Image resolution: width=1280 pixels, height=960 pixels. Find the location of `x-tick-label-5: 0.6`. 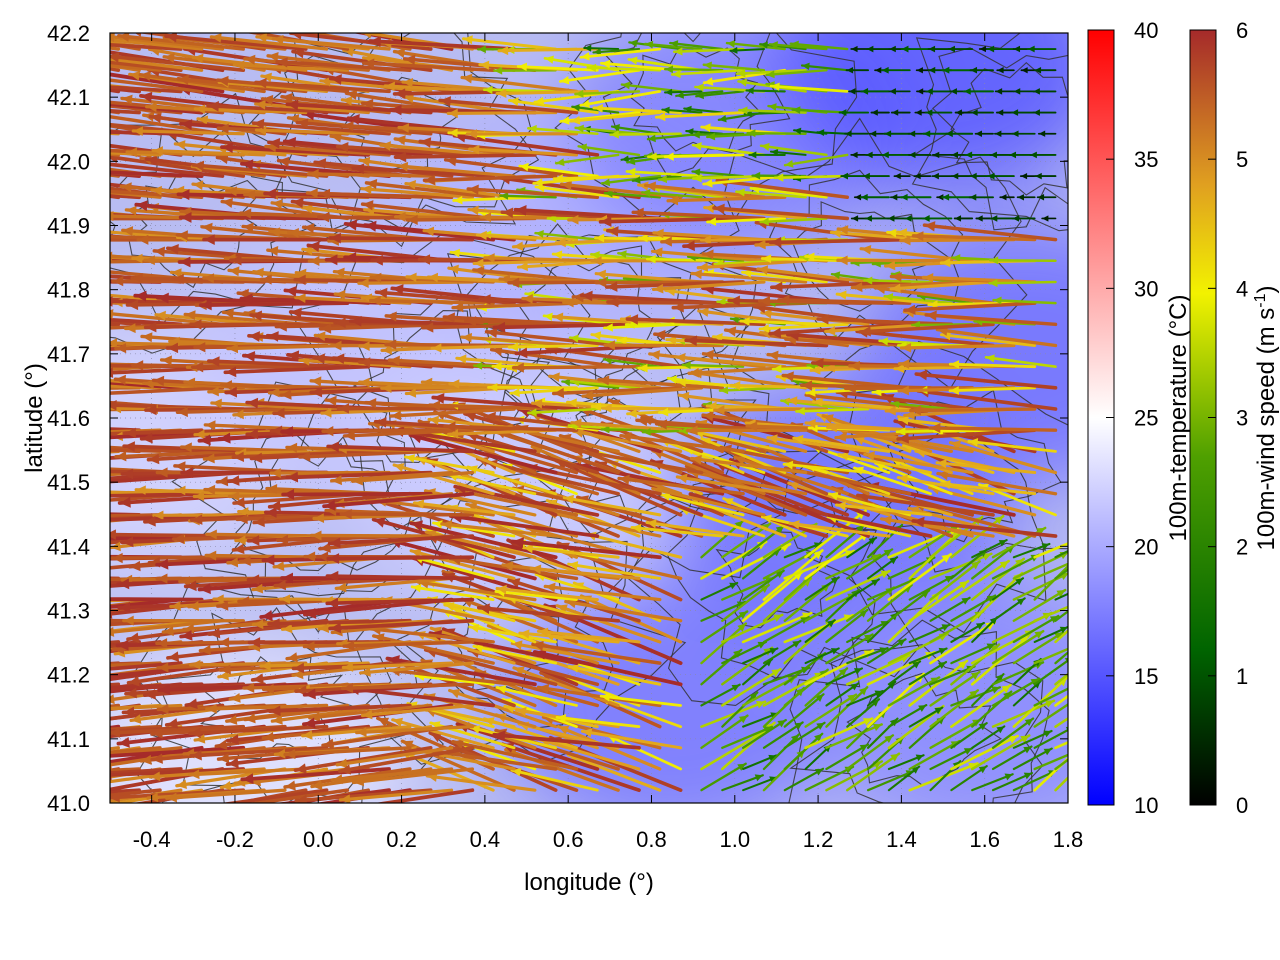

x-tick-label-5: 0.6 is located at coordinates (568, 839).